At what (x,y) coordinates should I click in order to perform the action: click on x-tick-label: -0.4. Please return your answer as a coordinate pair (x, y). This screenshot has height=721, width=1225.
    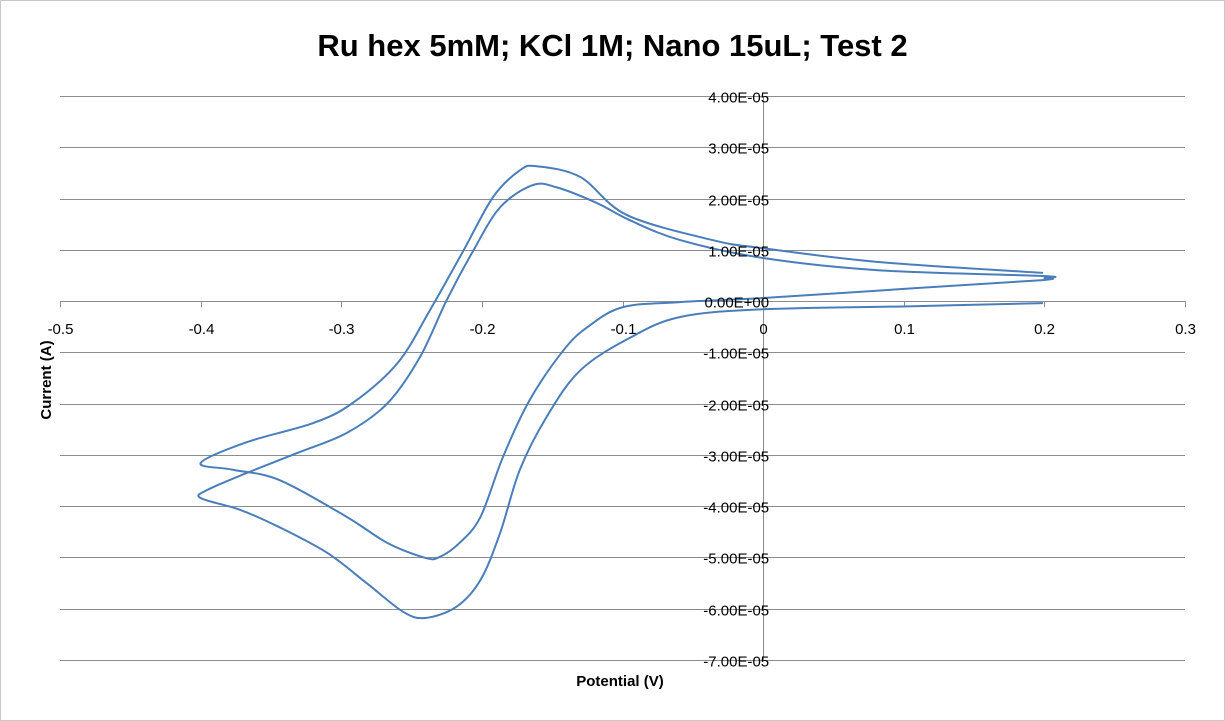
    Looking at the image, I should click on (202, 329).